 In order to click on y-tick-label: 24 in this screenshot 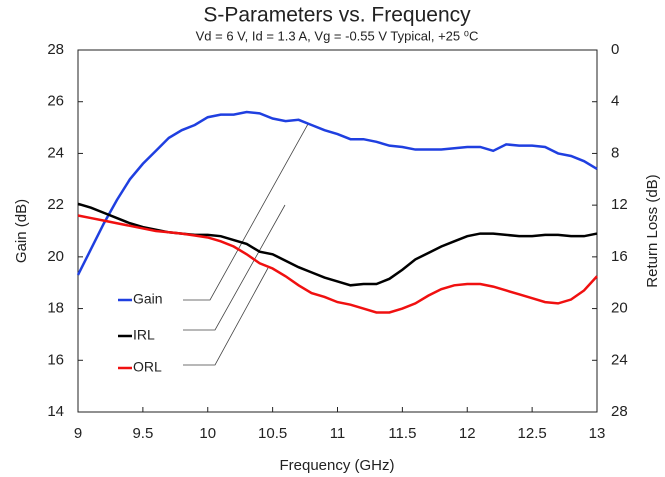, I will do `click(55, 152)`.